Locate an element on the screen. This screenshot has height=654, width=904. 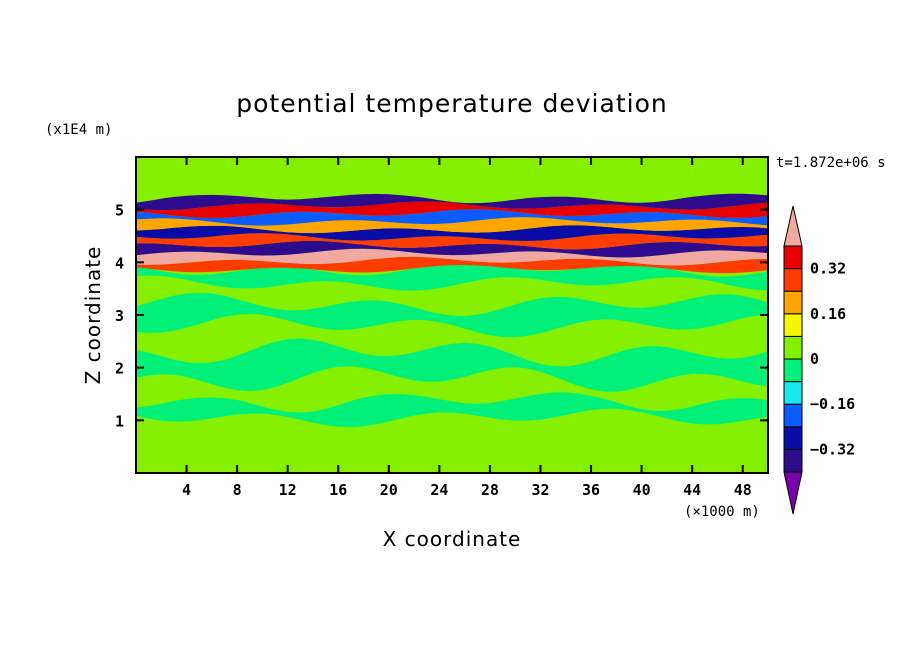
x-tick-label: 36 is located at coordinates (591, 490).